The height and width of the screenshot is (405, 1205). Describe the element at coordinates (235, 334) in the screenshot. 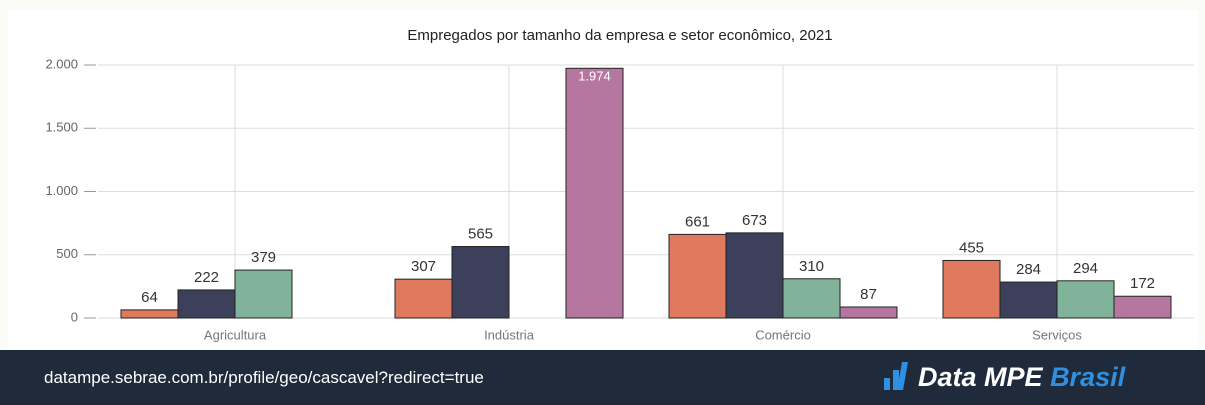

I see `x-tick-label: Agricultura` at that location.